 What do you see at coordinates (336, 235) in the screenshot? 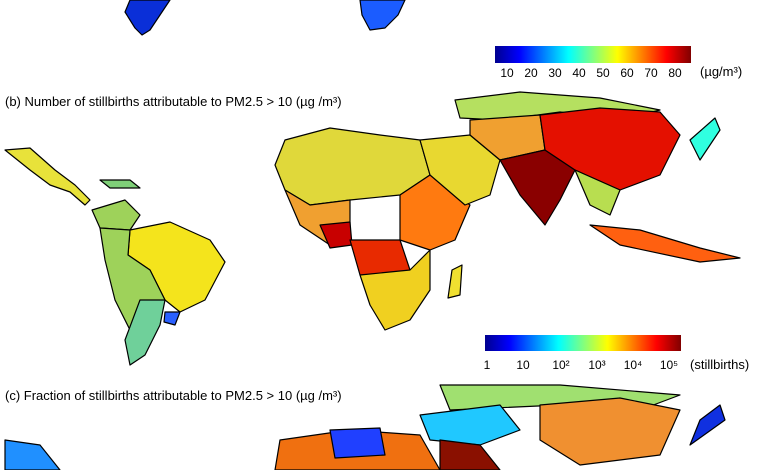
I see `nigeria-b` at bounding box center [336, 235].